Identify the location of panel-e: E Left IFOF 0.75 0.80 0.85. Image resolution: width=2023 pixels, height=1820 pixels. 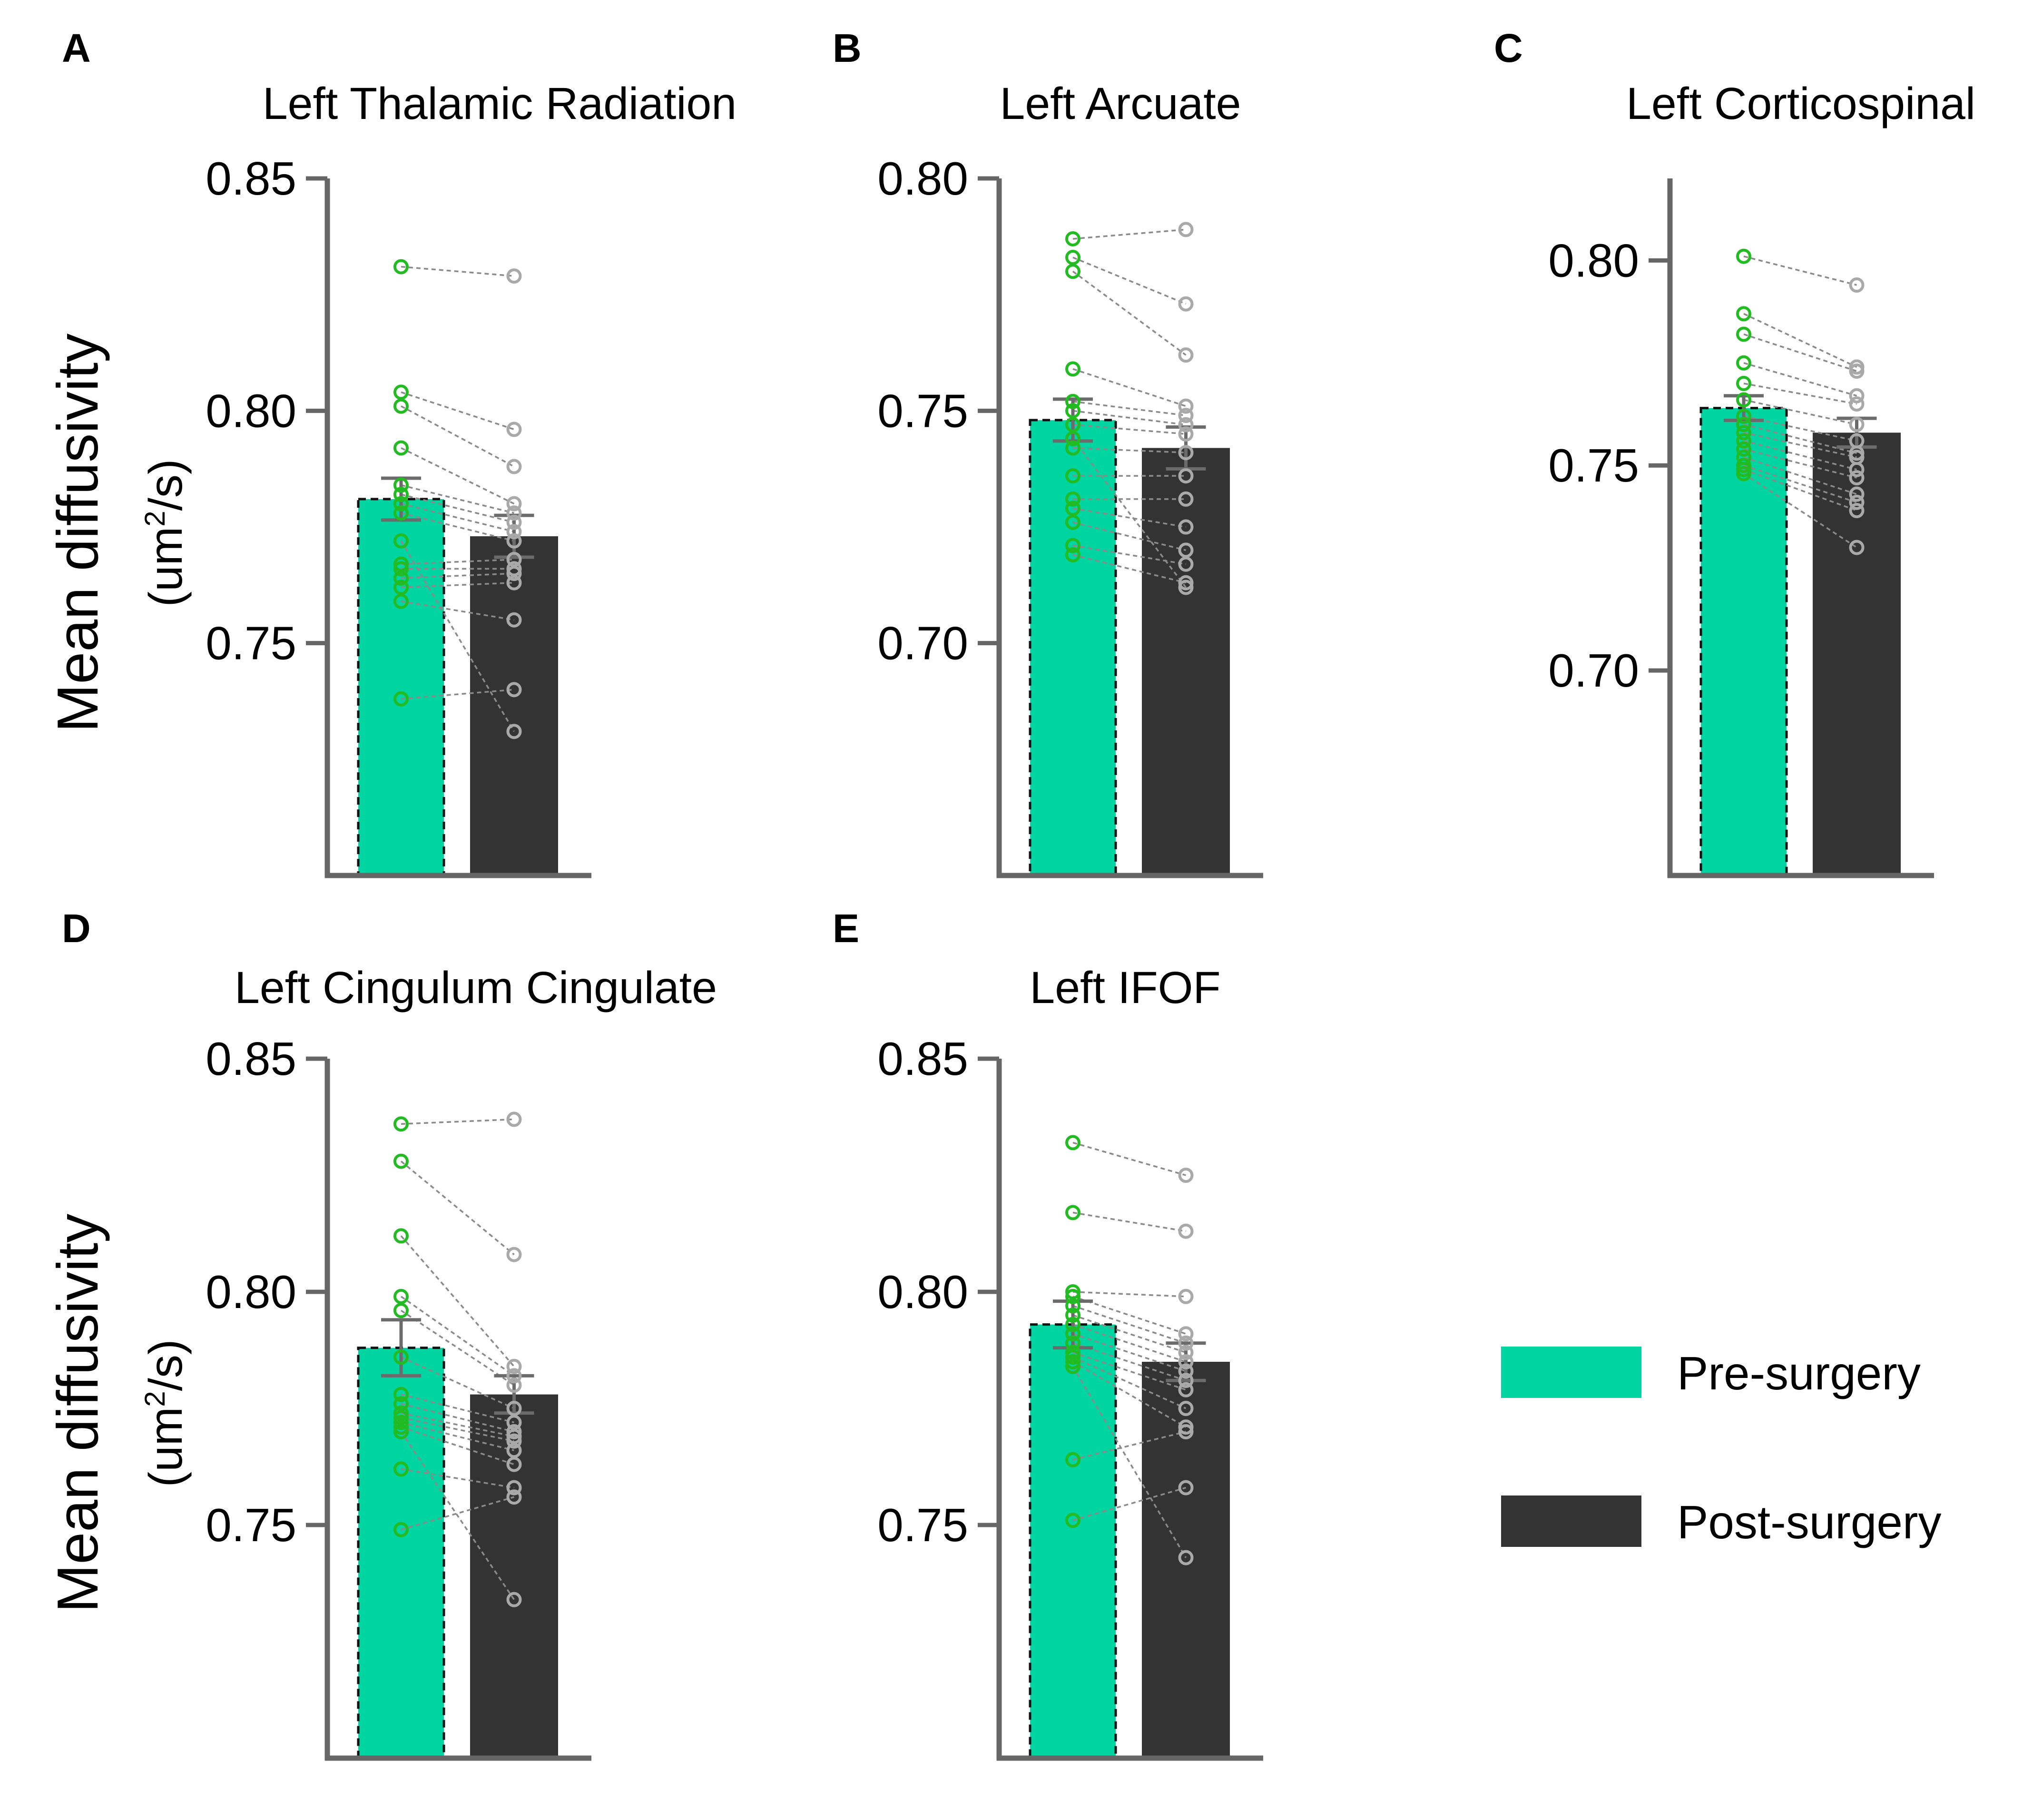
(1048, 1333).